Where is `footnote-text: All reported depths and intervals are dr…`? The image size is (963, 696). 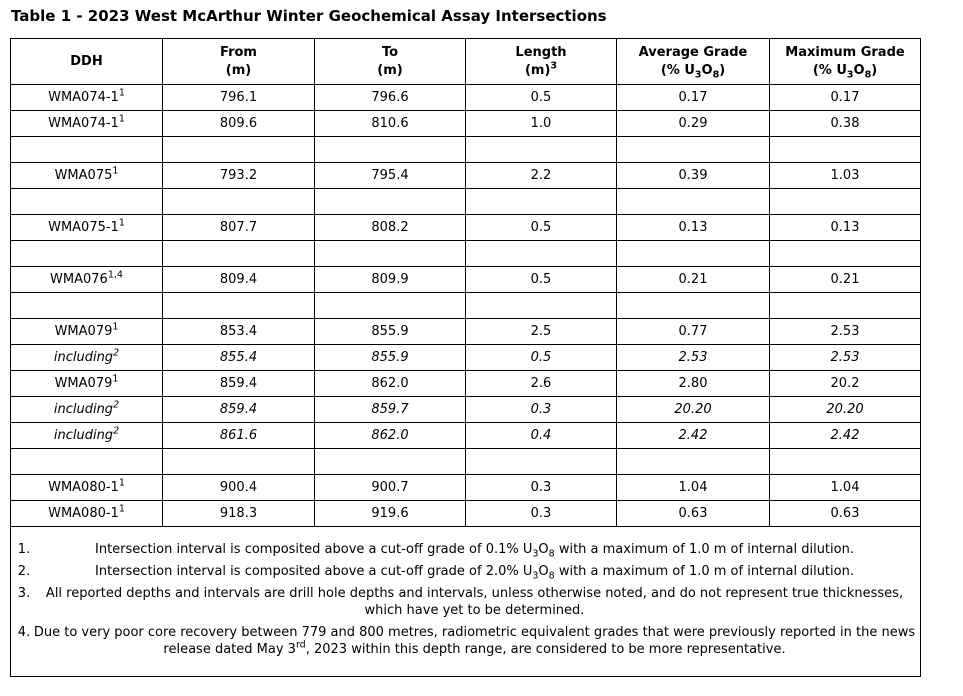 footnote-text: All reported depths and intervals are dr… is located at coordinates (474, 601).